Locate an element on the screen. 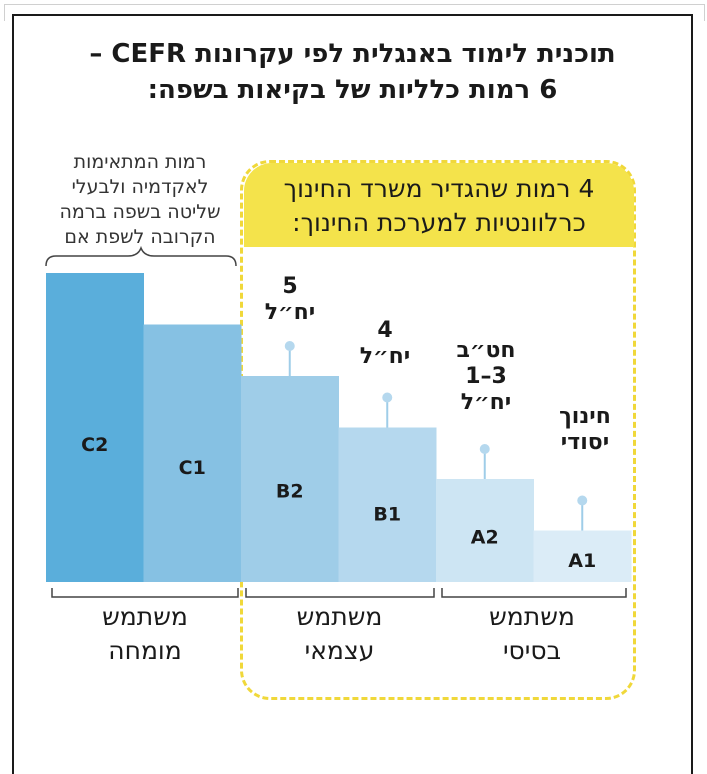  pin-dot-b1 is located at coordinates (387, 397).